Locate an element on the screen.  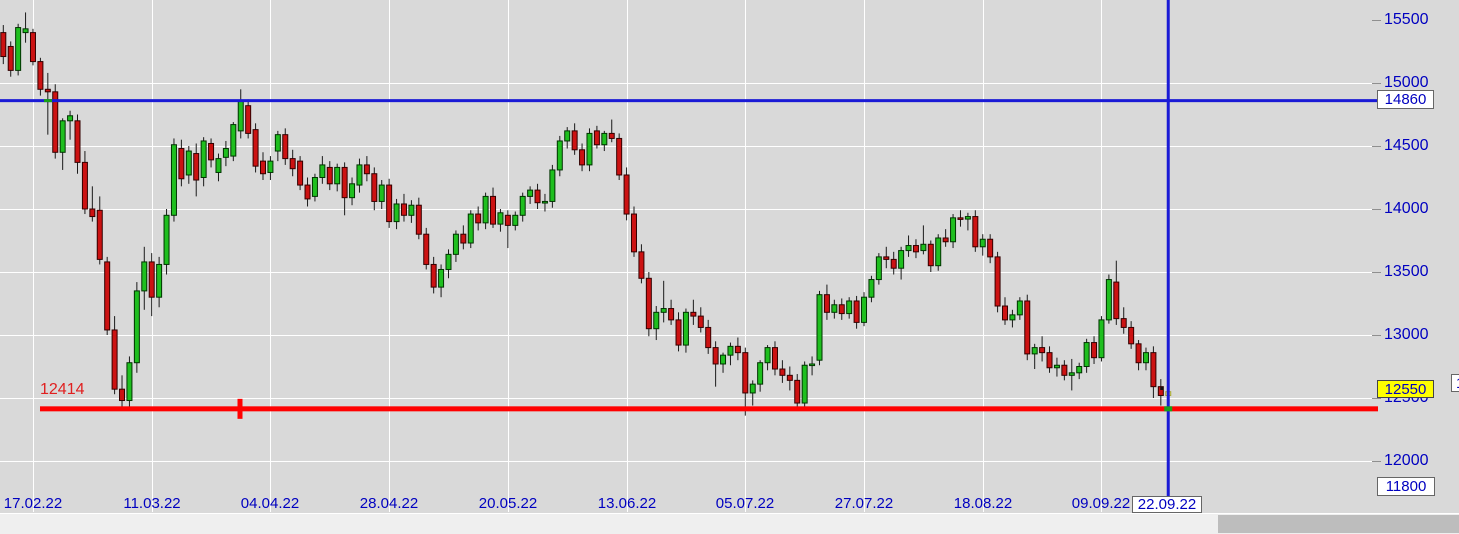
last-price-label-box: 12550 is located at coordinates (1405, 389).